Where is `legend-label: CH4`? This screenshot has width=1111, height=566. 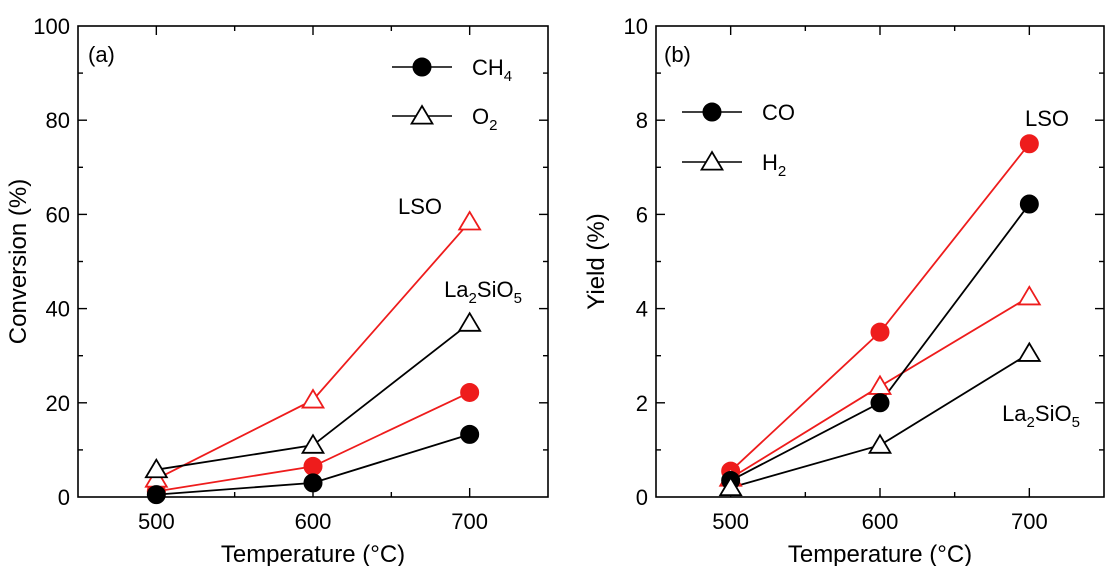
legend-label: CH4 is located at coordinates (492, 70).